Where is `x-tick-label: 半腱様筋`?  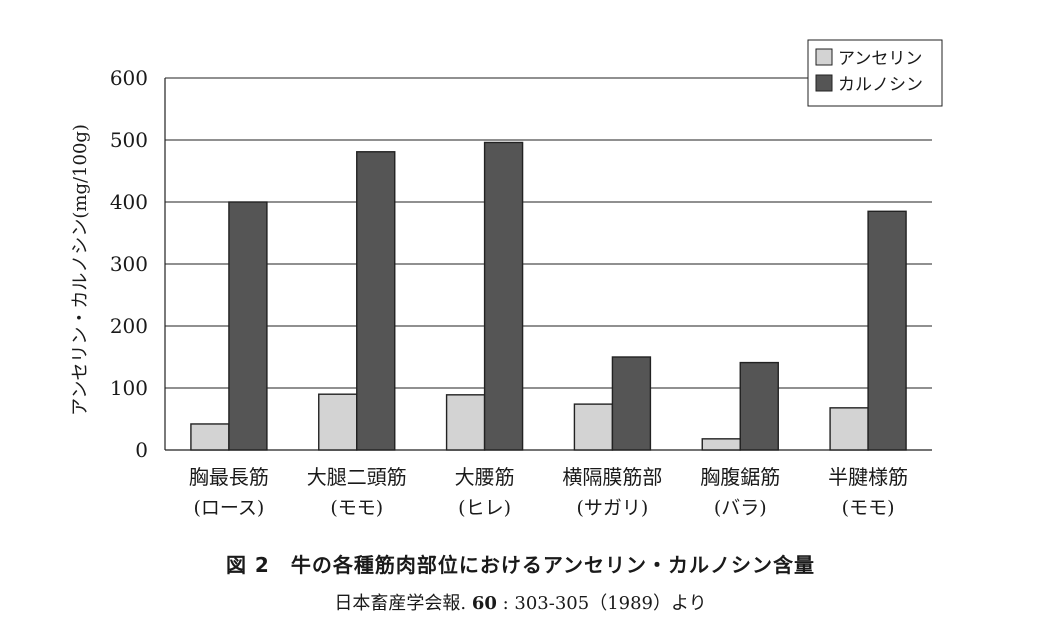
x-tick-label: 半腱様筋 is located at coordinates (868, 477).